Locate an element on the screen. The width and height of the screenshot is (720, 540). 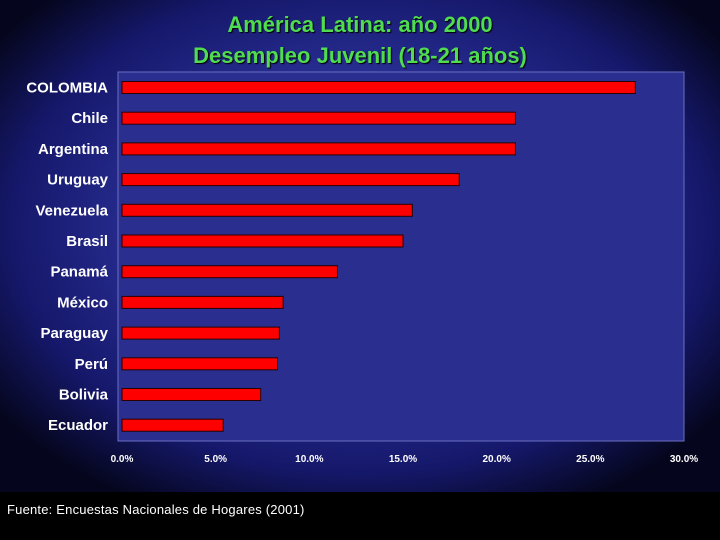
category-label: Paraguay is located at coordinates (74, 333).